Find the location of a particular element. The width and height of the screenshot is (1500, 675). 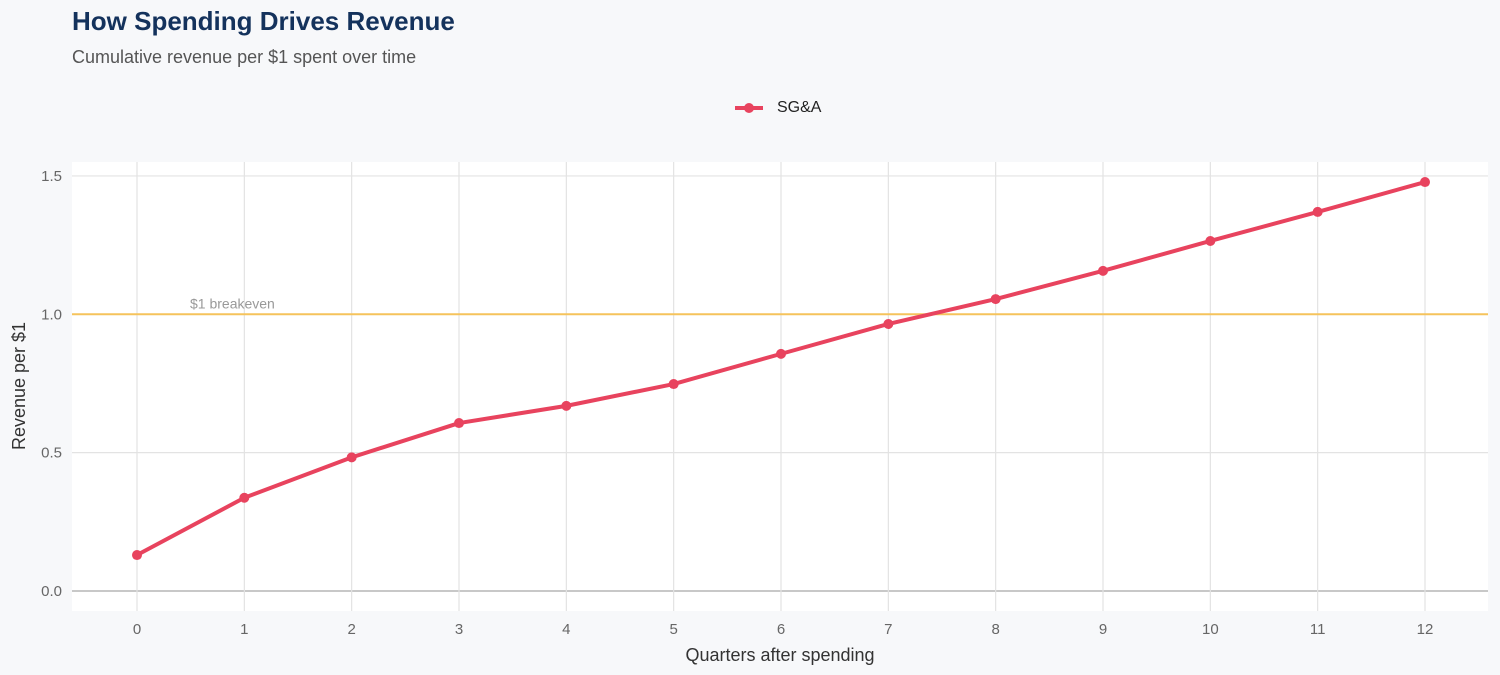

x-tick-label: 7 is located at coordinates (888, 629).